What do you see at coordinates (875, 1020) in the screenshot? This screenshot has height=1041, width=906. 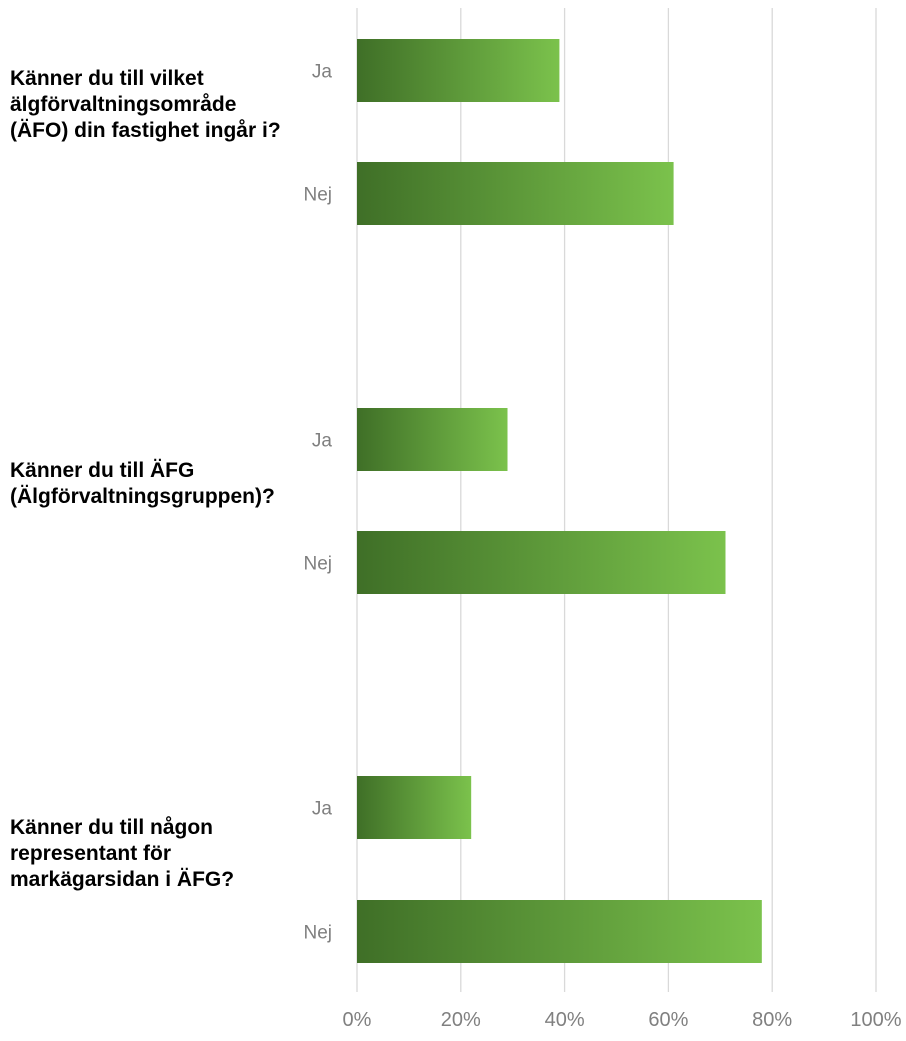 I see `x-tick-label: 100%` at bounding box center [875, 1020].